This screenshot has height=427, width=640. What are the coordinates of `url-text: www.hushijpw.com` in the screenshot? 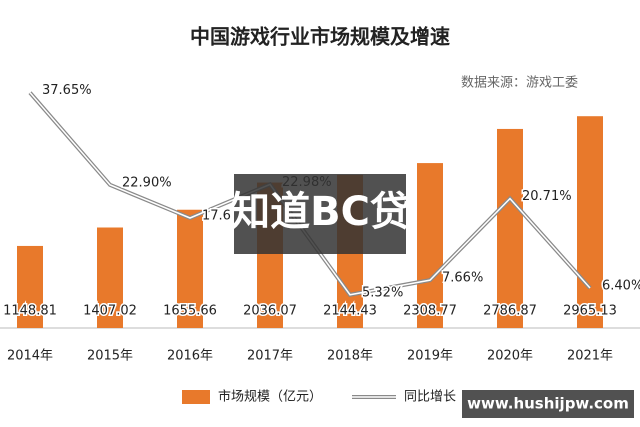 It's located at (548, 404).